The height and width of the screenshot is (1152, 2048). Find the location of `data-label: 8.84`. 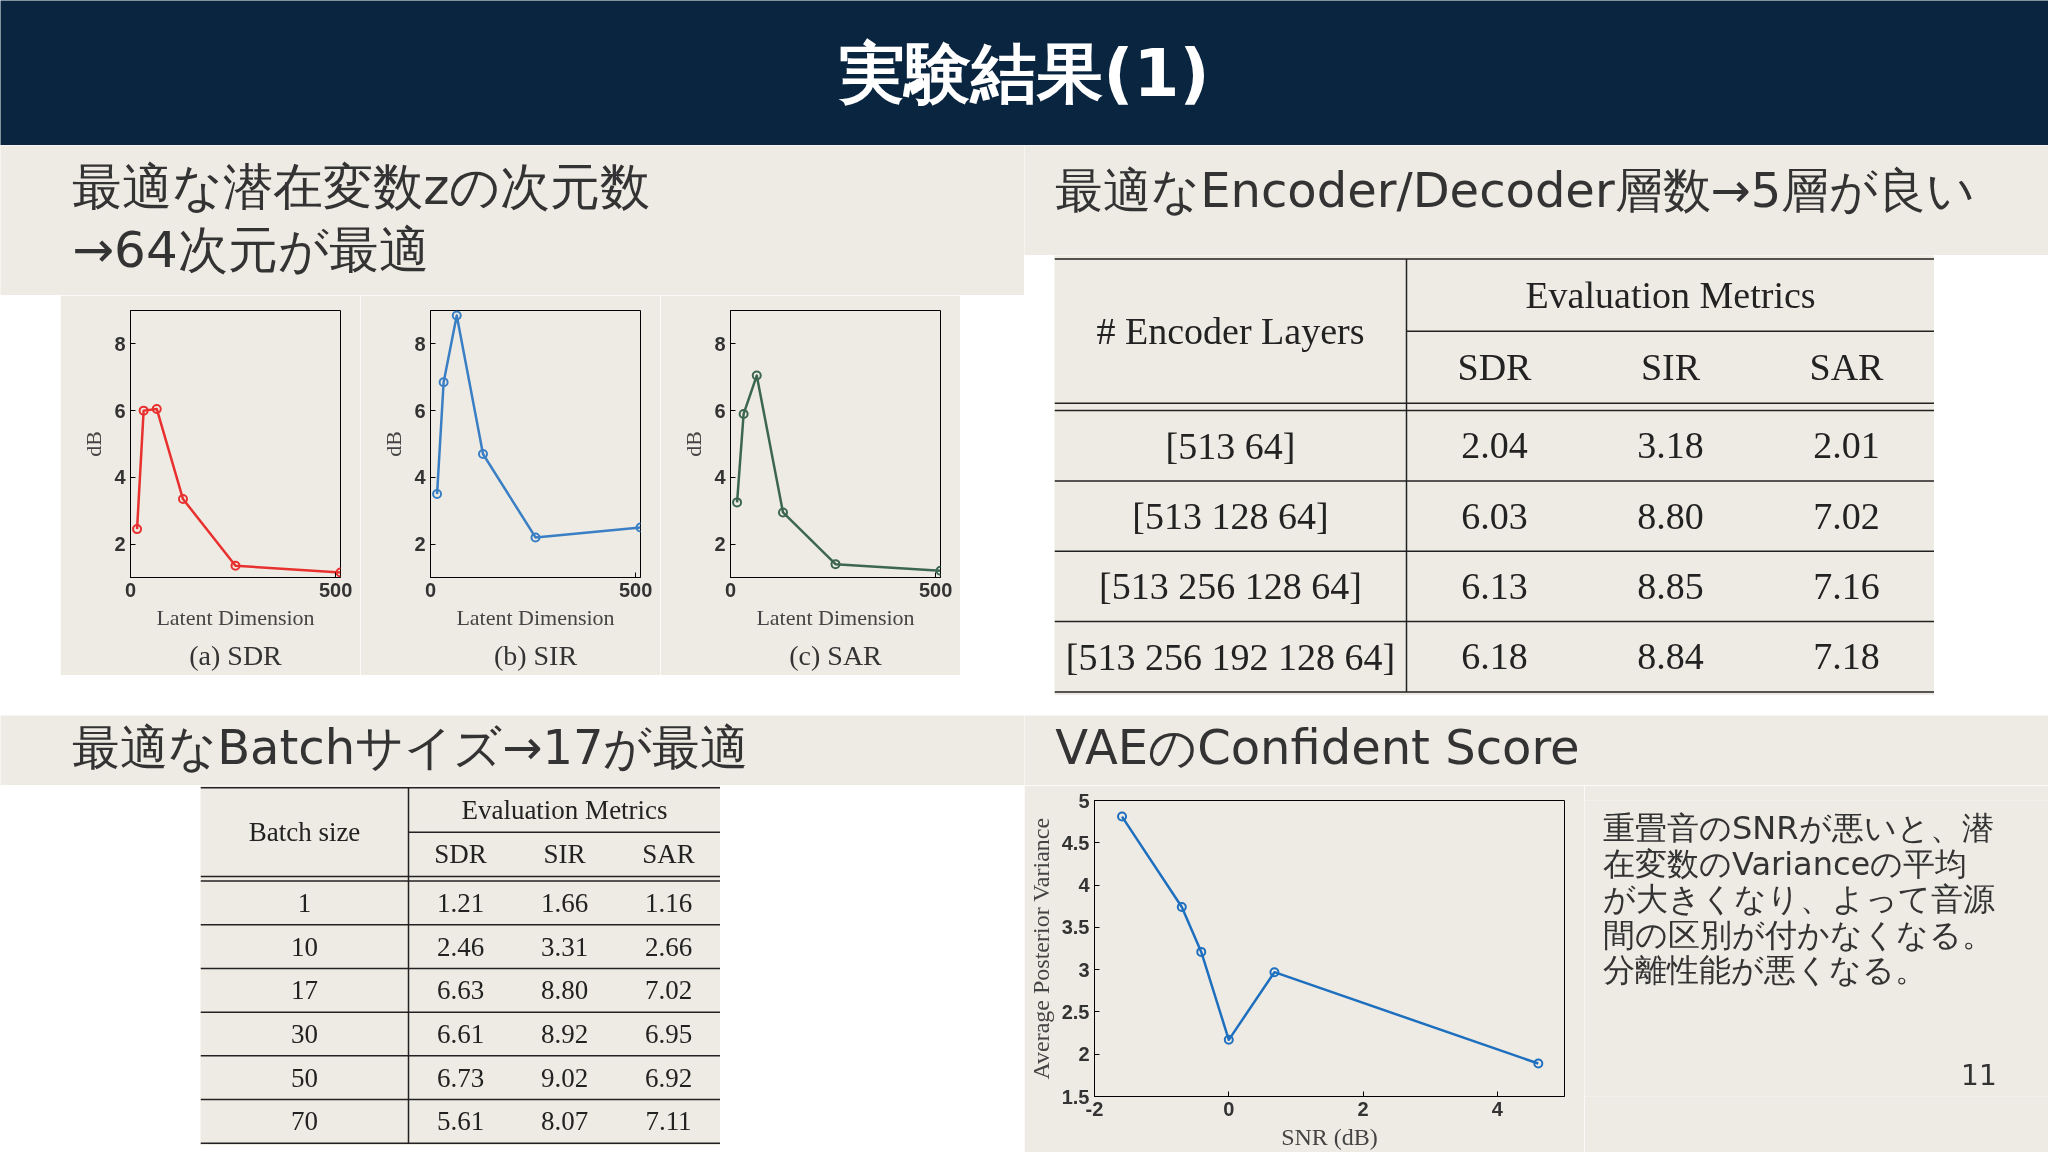

data-label: 8.84 is located at coordinates (1670, 656).